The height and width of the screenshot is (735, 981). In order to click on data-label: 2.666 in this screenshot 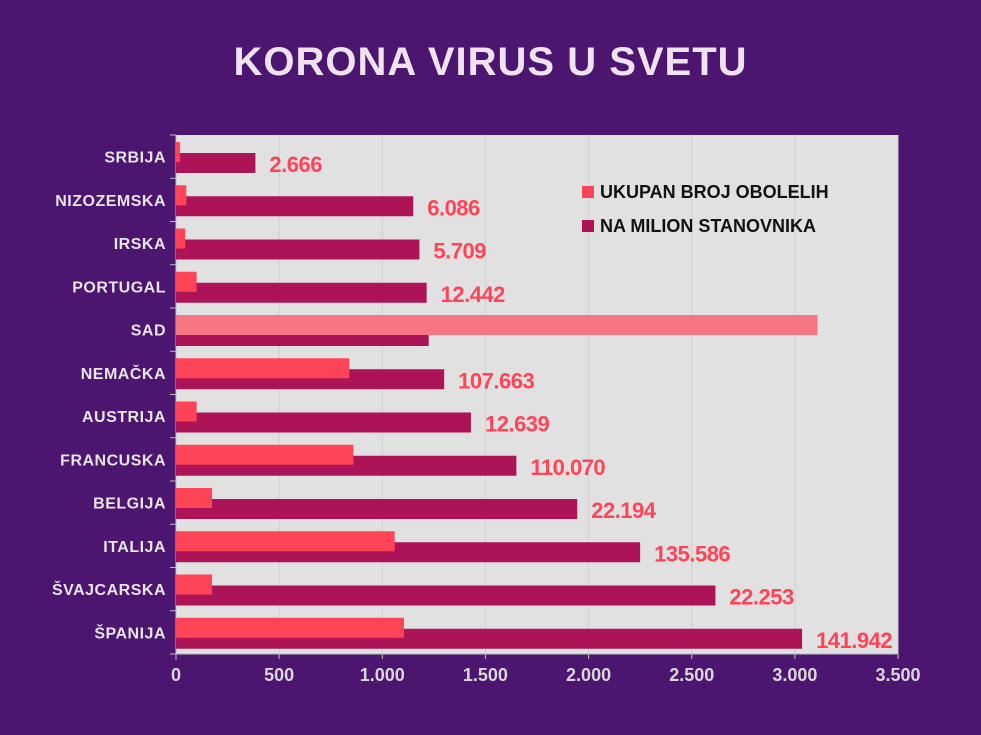, I will do `click(295, 164)`.